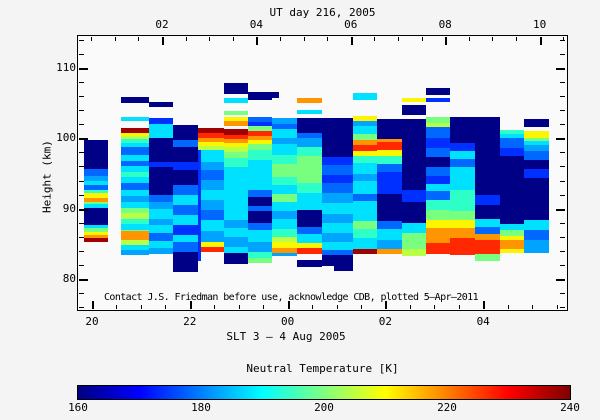  What do you see at coordinates (385, 321) in the screenshot?
I see `x-bottom-tick-label: 02` at bounding box center [385, 321].